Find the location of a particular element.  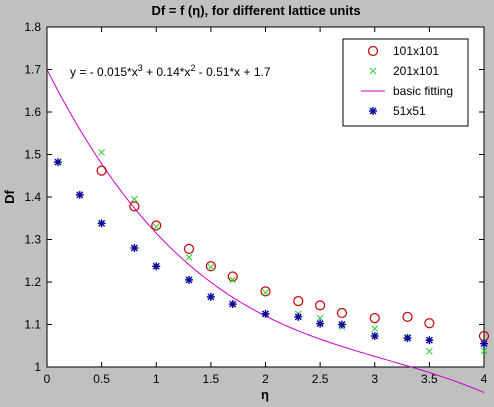

legend-box is located at coordinates (405, 82).